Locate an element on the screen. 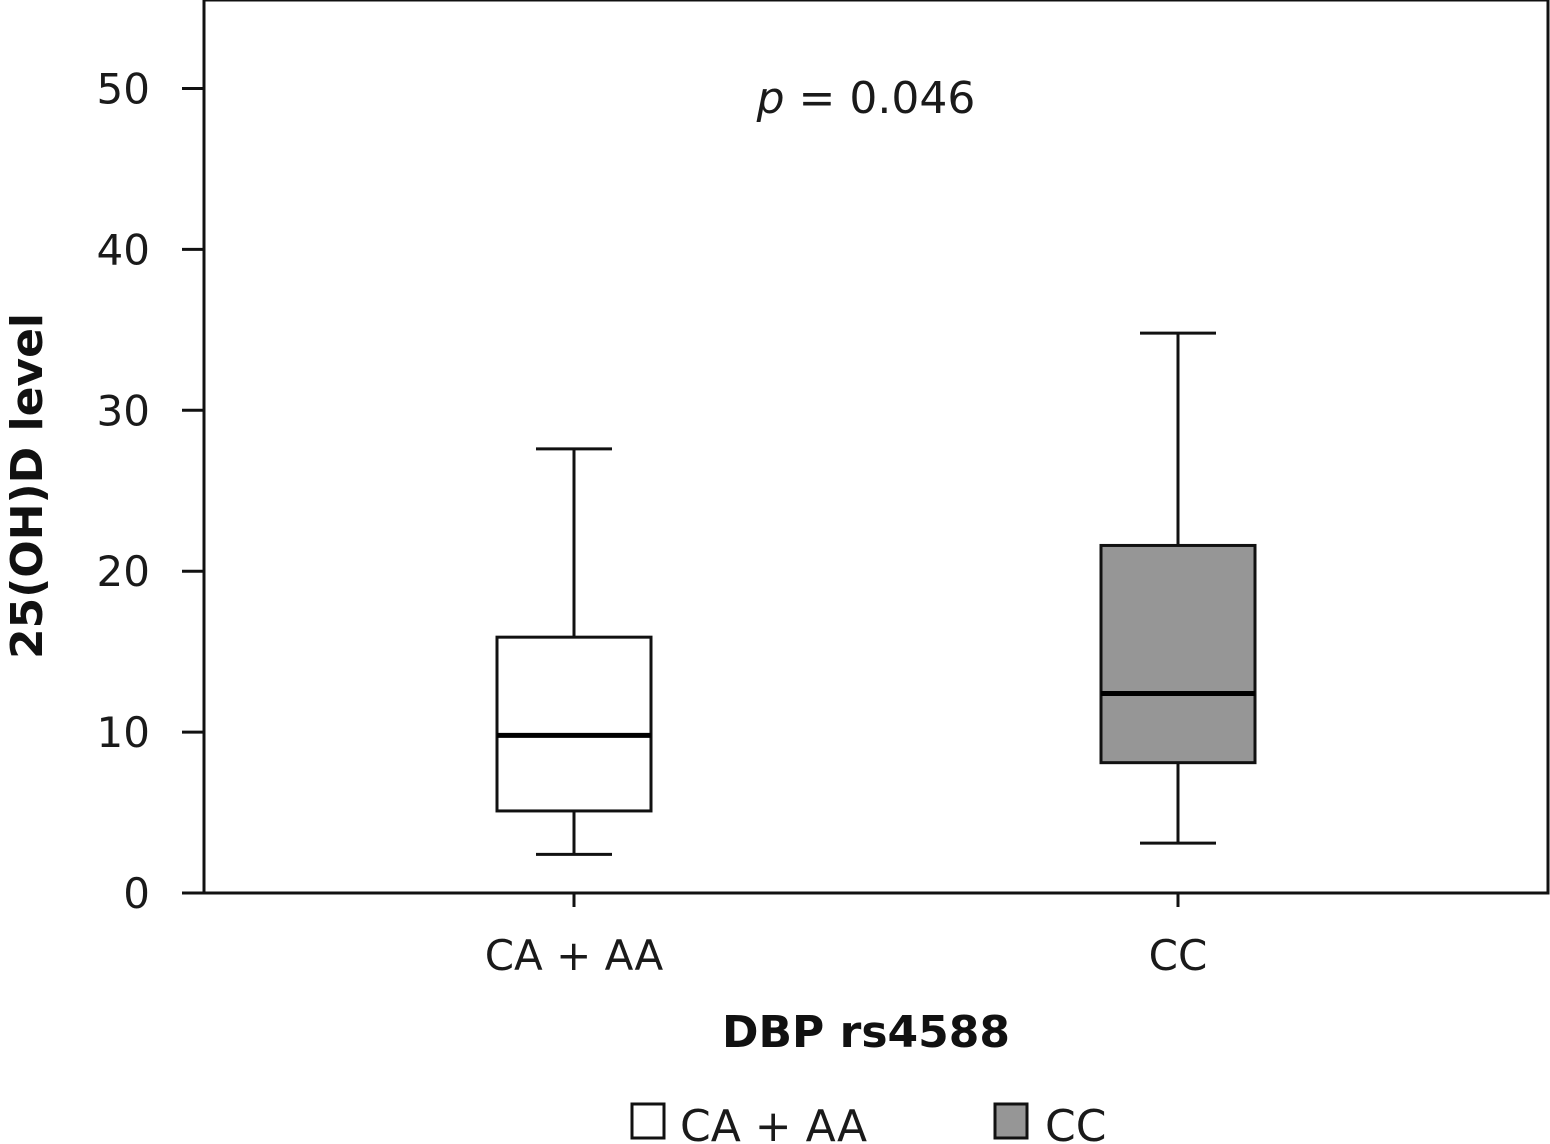 Image resolution: width=1550 pixels, height=1144 pixels. x-tick-label-0: CA + AA is located at coordinates (574, 955).